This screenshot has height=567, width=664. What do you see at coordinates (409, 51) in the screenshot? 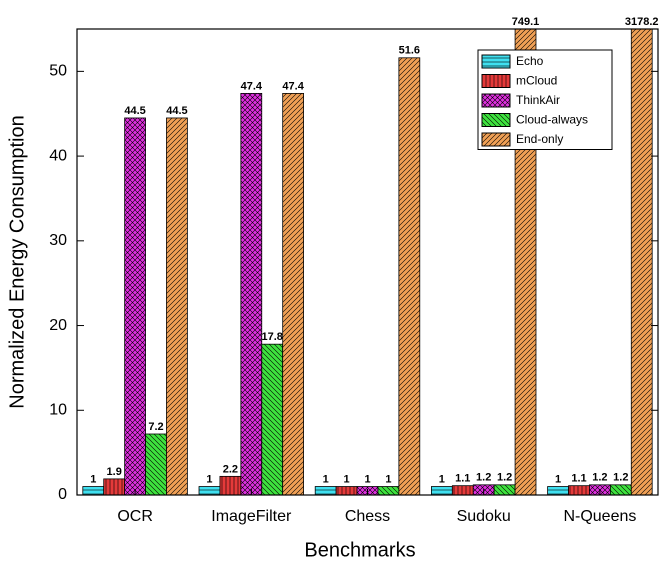
I see `value-label: 51.6` at bounding box center [409, 51].